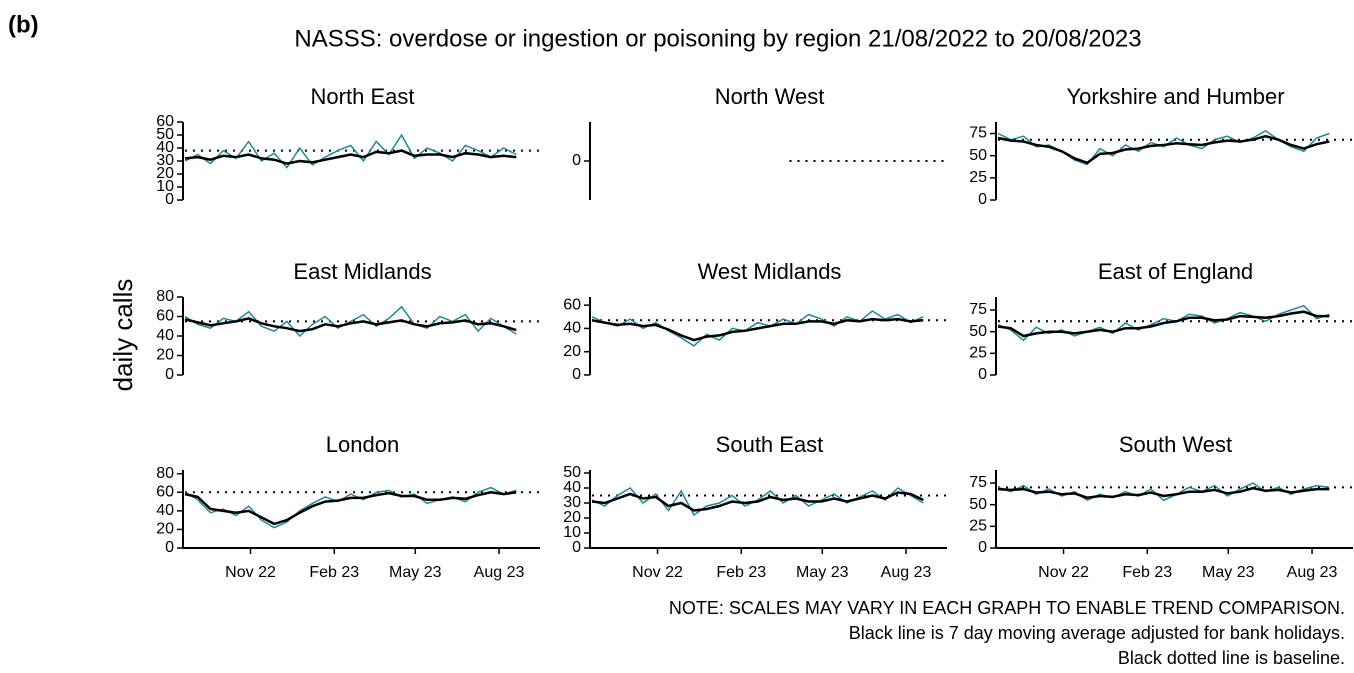  I want to click on panel-title: South West, so click(1175, 444).